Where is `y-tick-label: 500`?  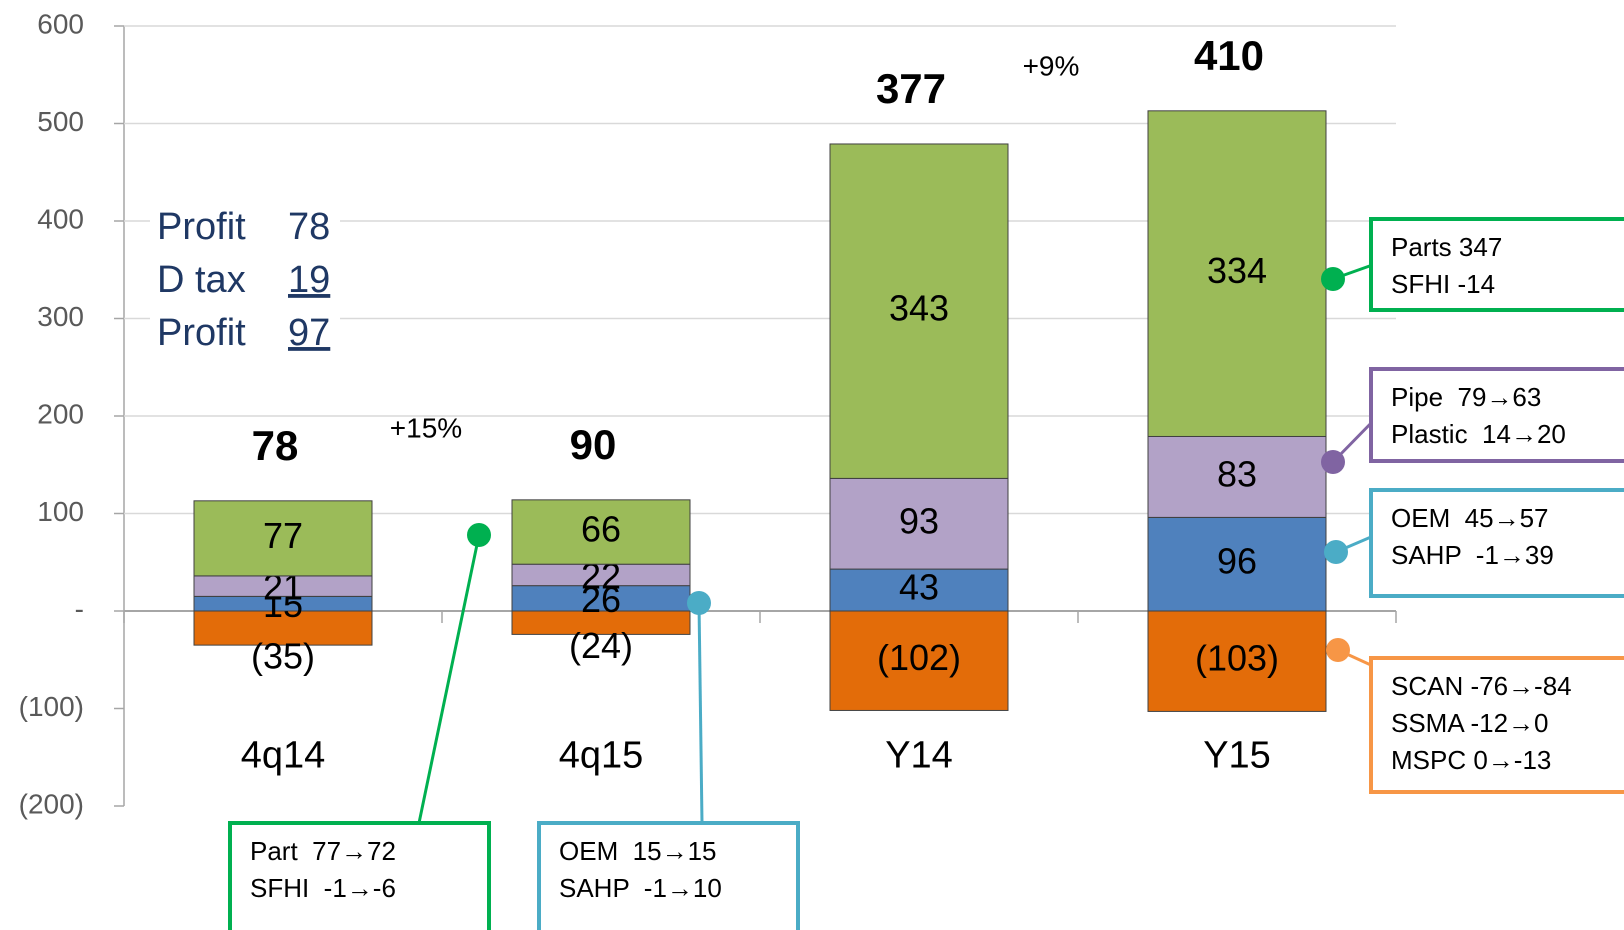
y-tick-label: 500 is located at coordinates (60, 121).